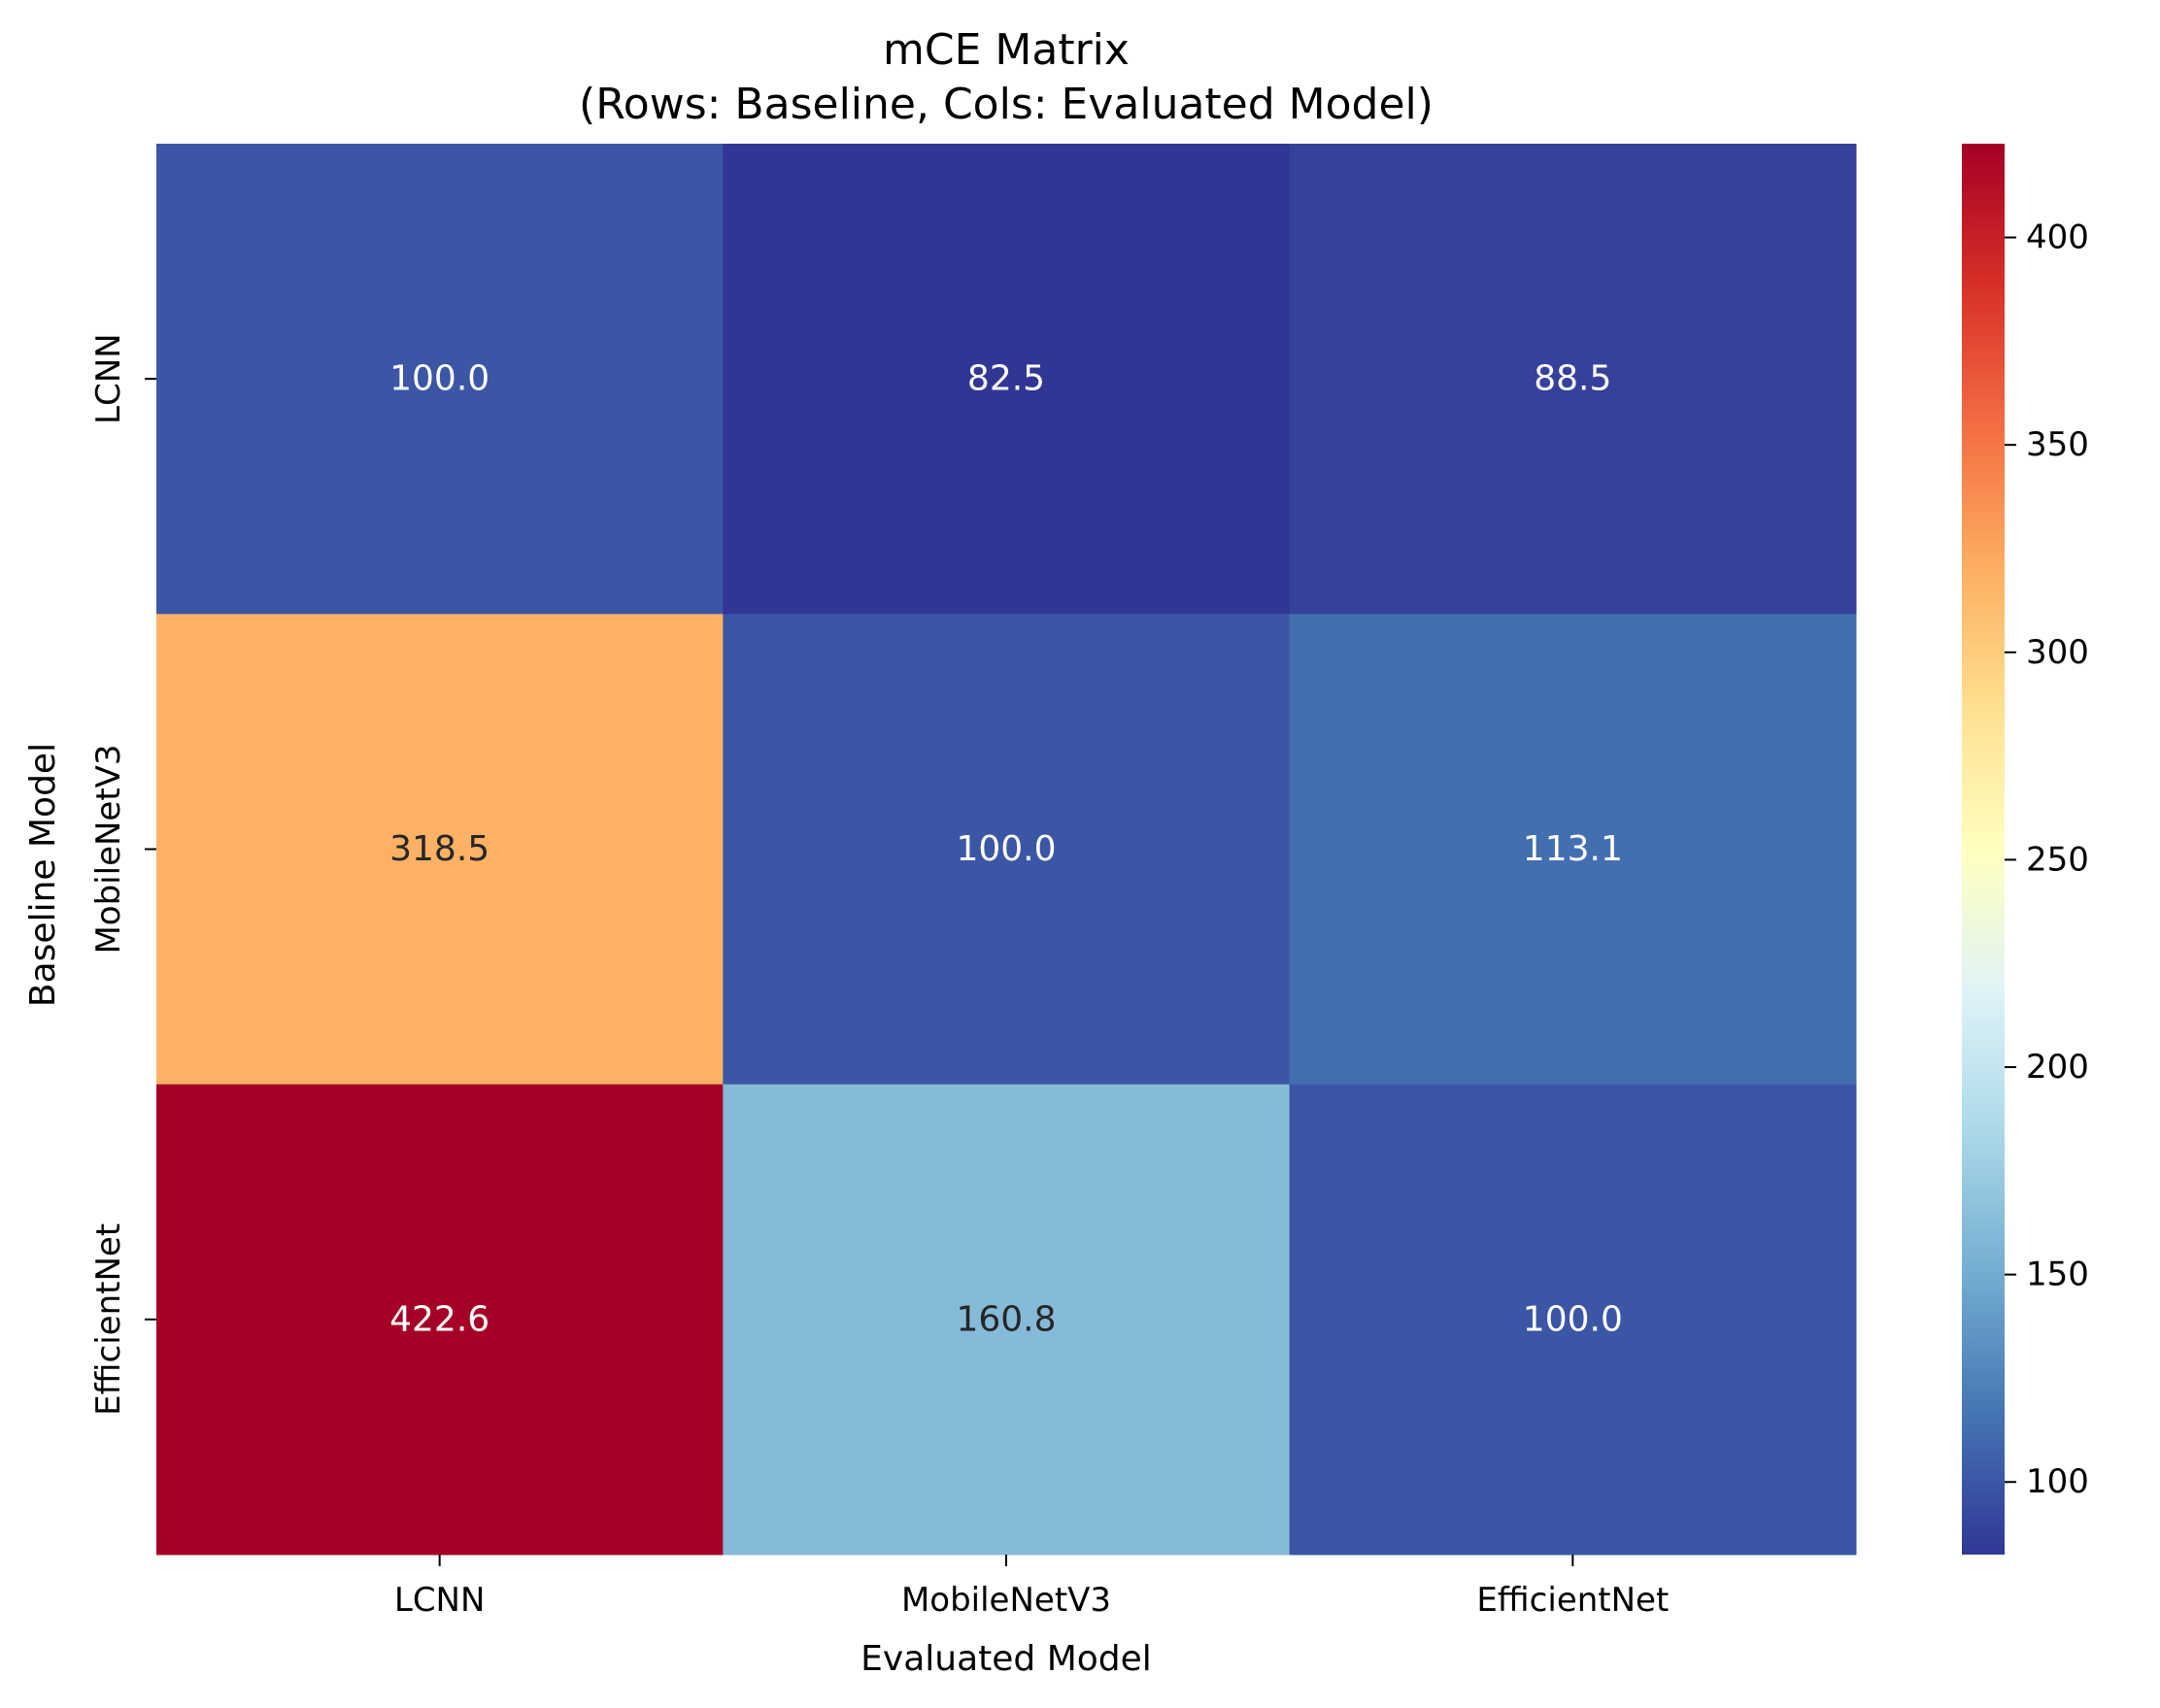  What do you see at coordinates (2057, 859) in the screenshot?
I see `colorbar-tick-label: 250` at bounding box center [2057, 859].